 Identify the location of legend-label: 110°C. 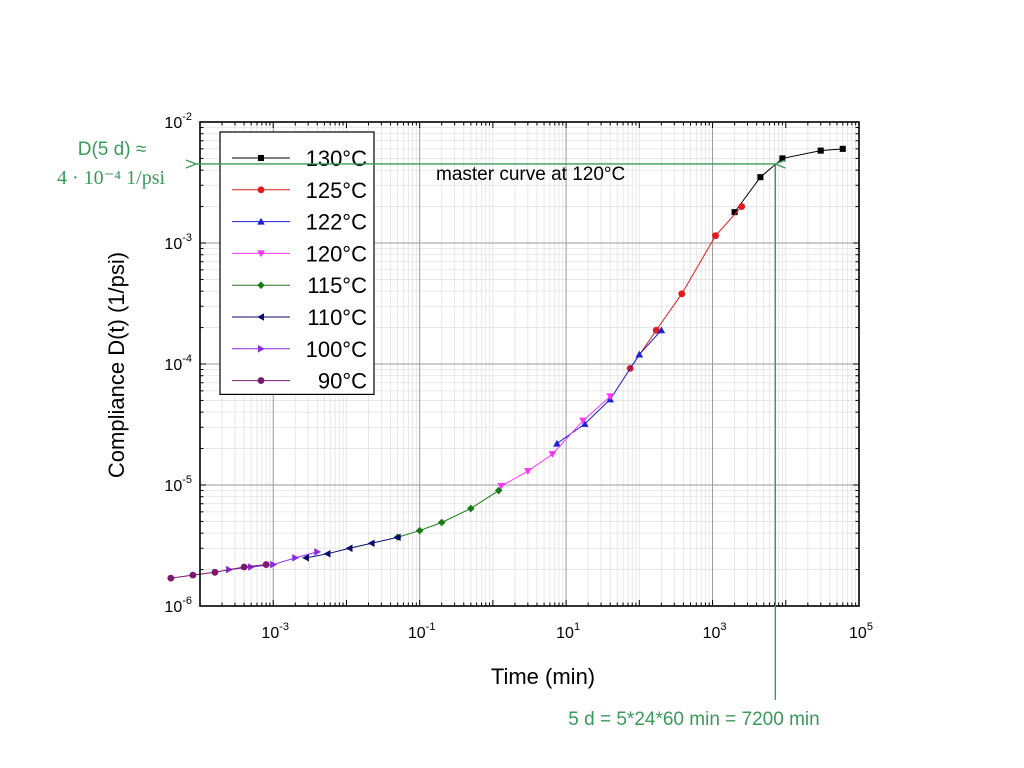
(337, 317).